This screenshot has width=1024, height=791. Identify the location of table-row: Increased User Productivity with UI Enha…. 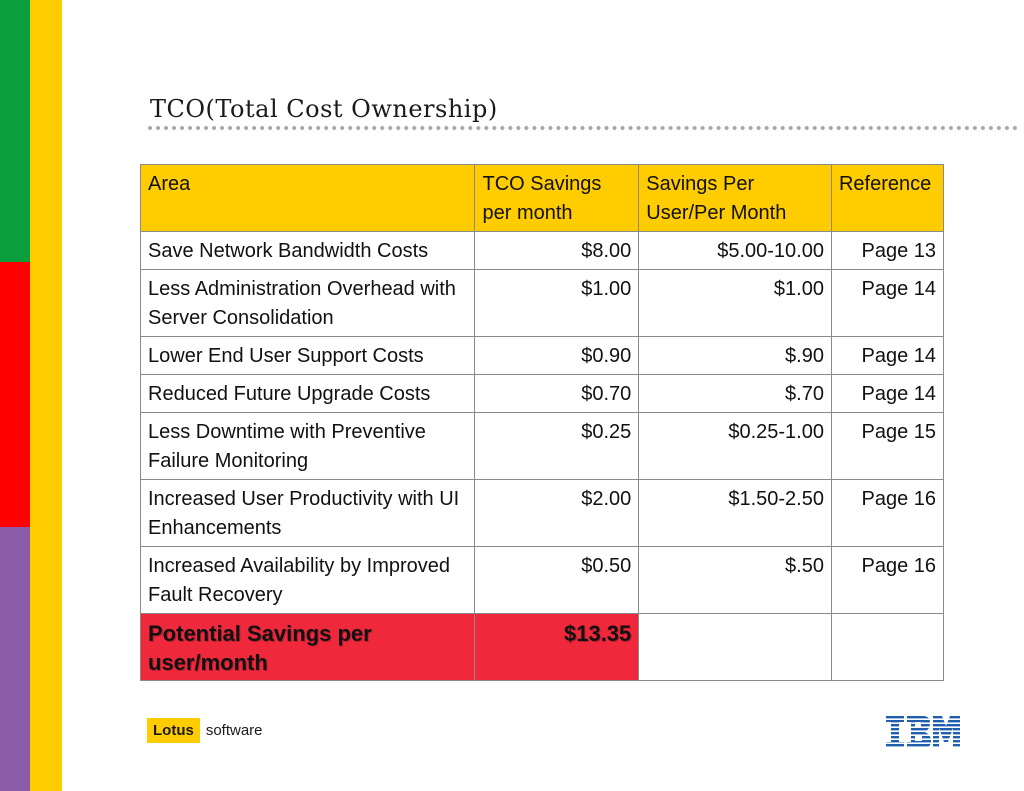
(542, 513).